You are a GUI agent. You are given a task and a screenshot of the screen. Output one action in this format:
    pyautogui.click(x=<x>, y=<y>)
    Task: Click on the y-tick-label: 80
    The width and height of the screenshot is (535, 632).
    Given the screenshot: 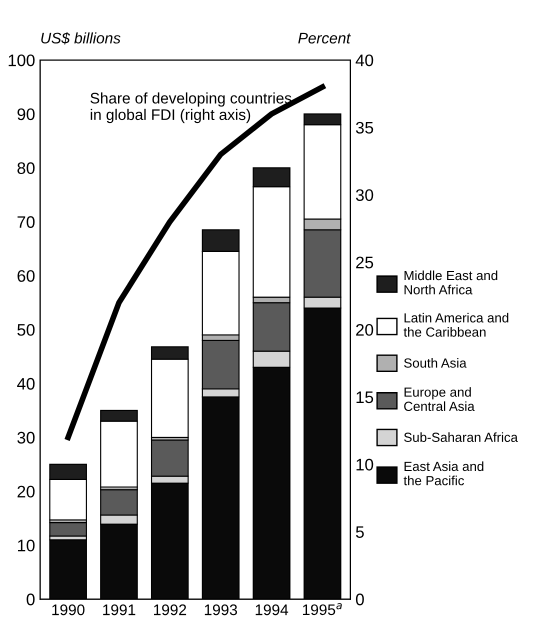 What is the action you would take?
    pyautogui.click(x=26, y=168)
    